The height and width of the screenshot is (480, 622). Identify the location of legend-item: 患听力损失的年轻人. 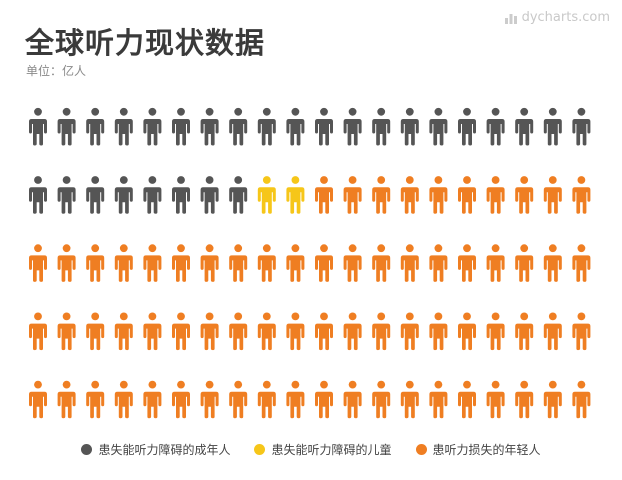
(478, 449).